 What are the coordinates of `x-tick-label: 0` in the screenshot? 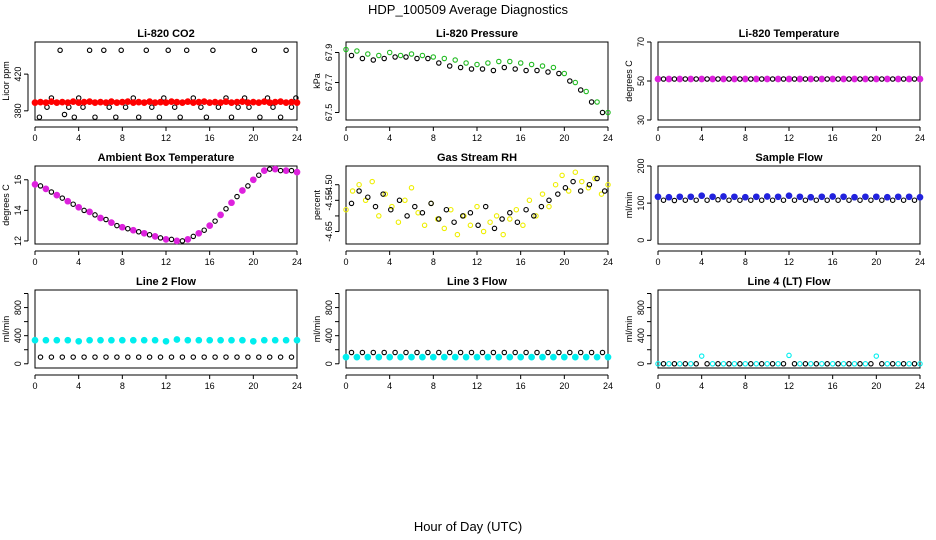 It's located at (345, 262).